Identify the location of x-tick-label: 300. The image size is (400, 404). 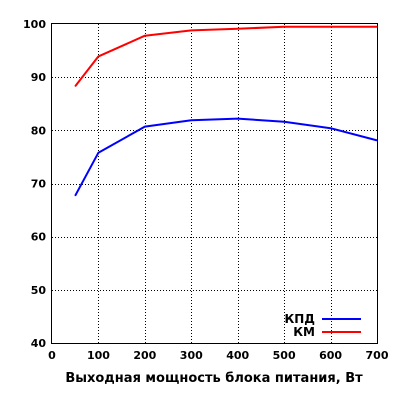
(191, 355).